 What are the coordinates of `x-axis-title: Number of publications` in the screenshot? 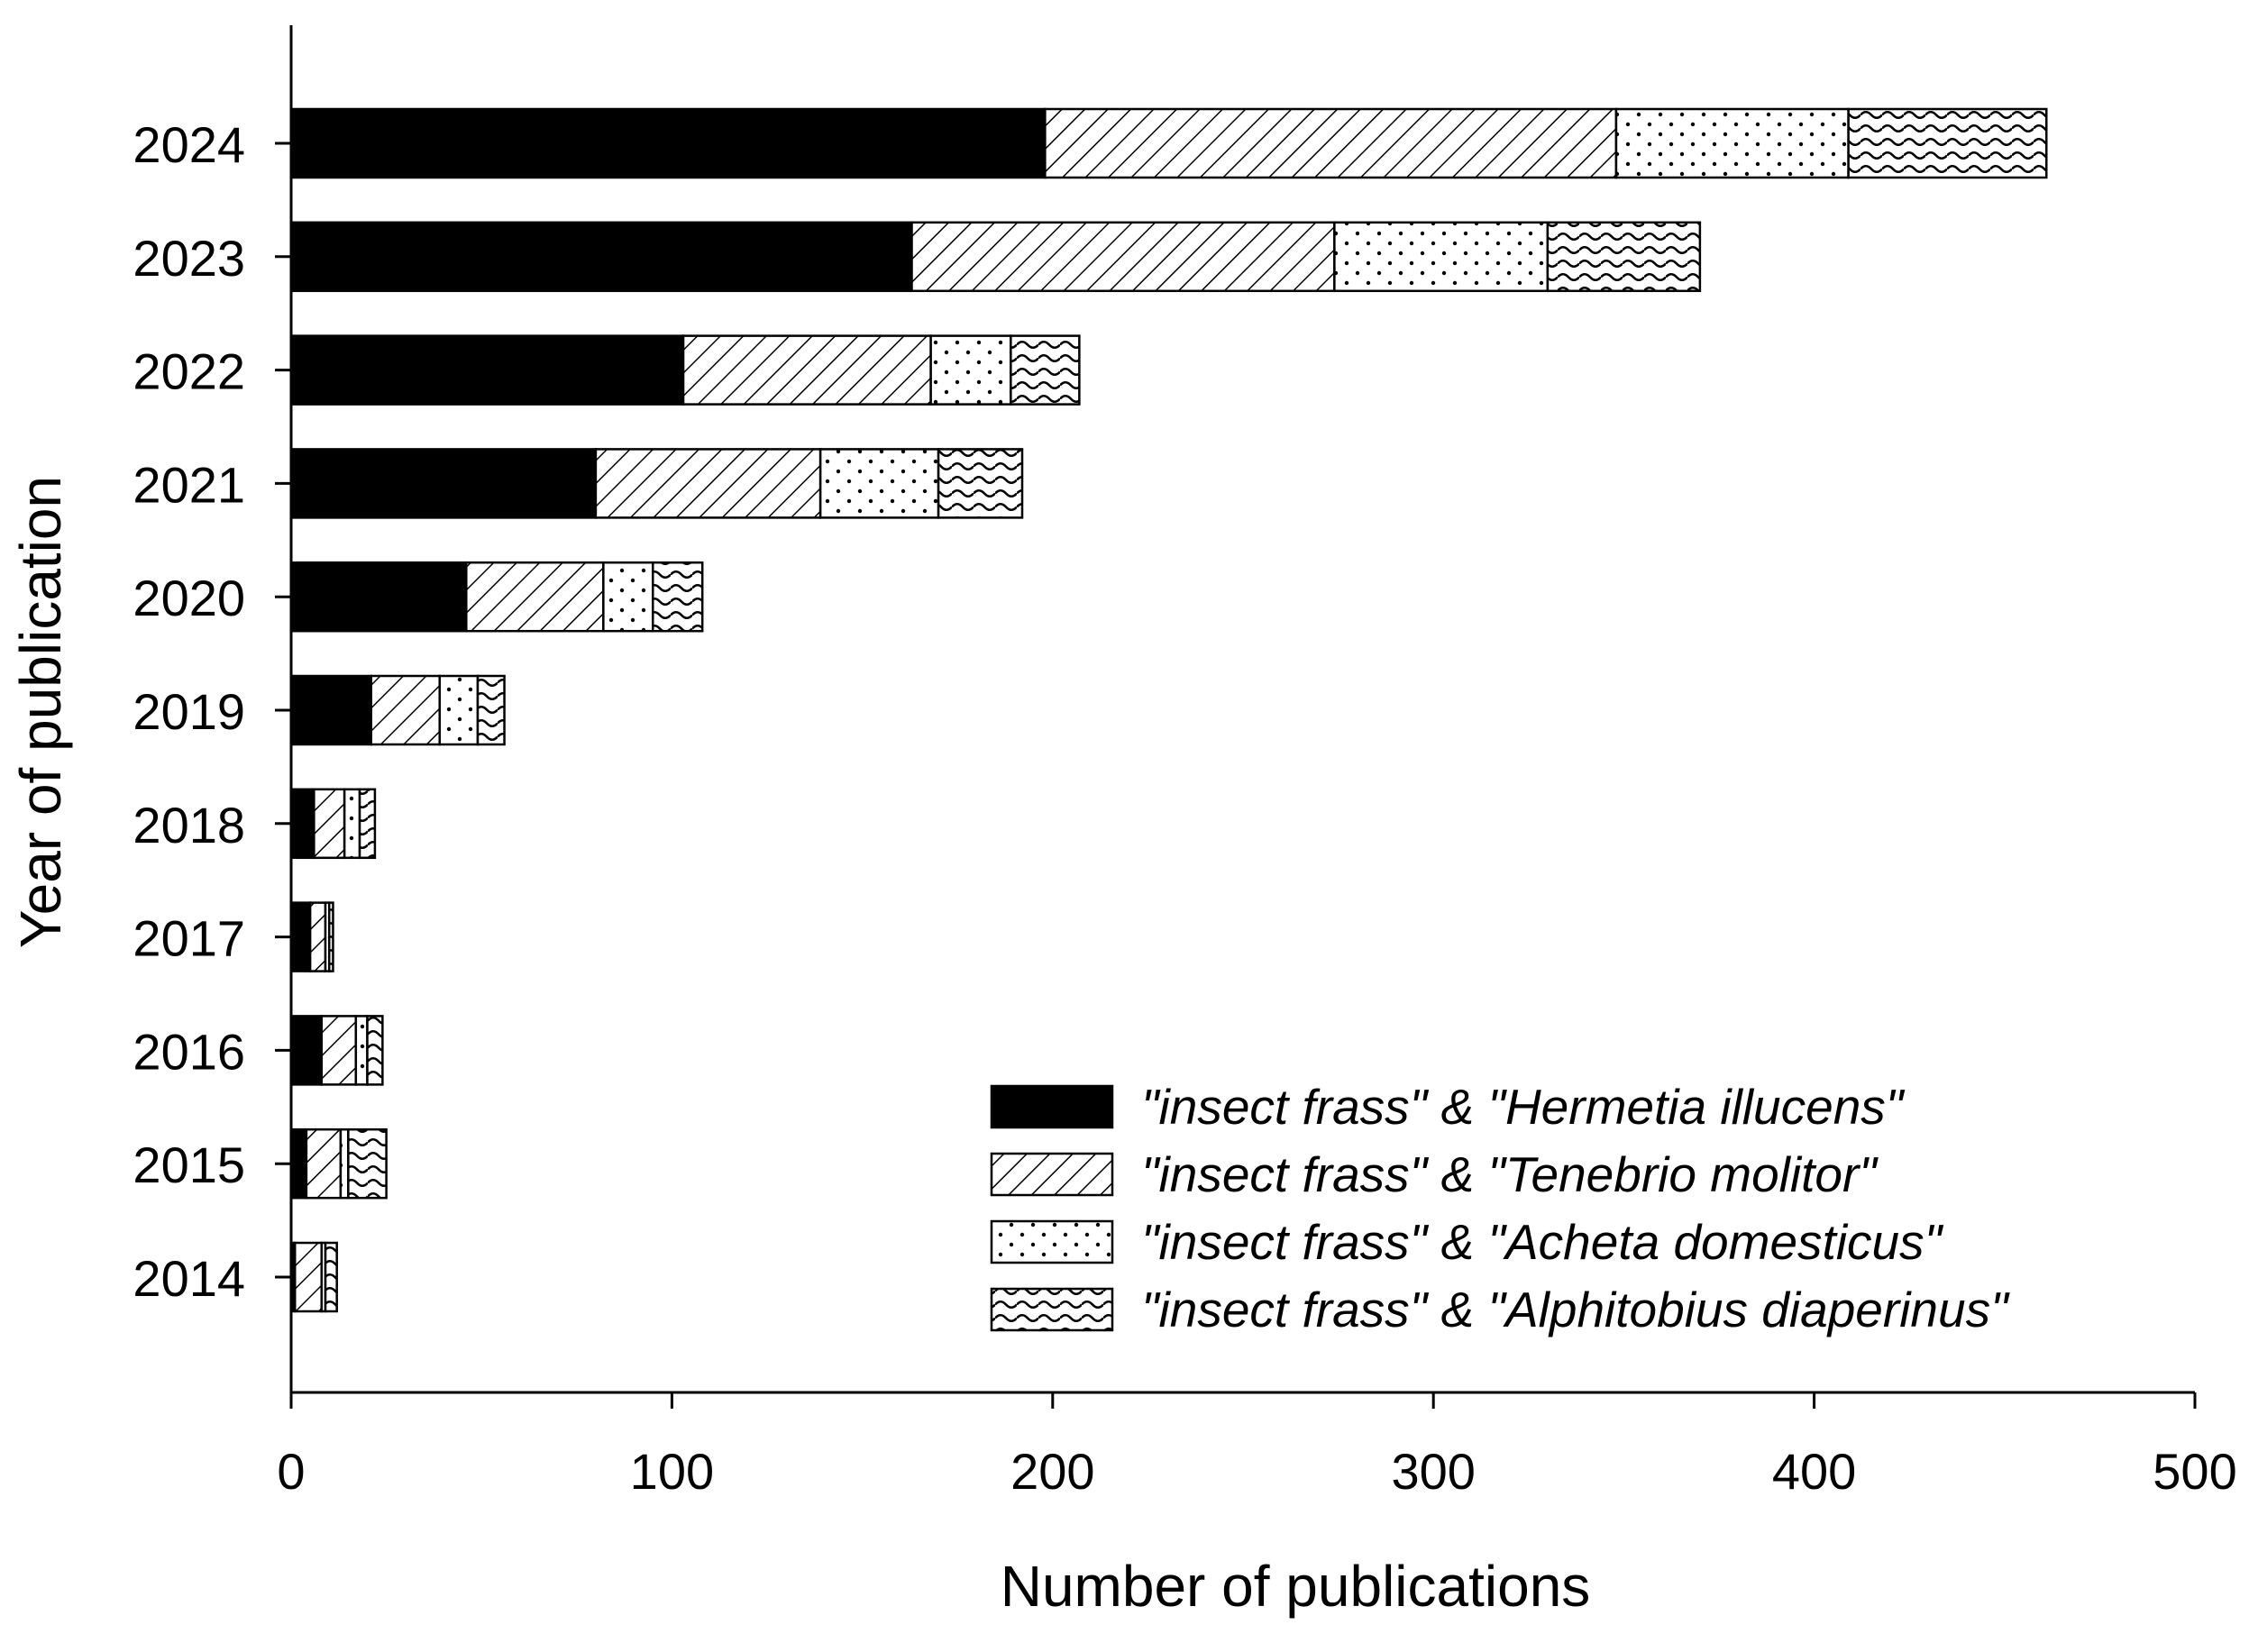 It's located at (1296, 1587).